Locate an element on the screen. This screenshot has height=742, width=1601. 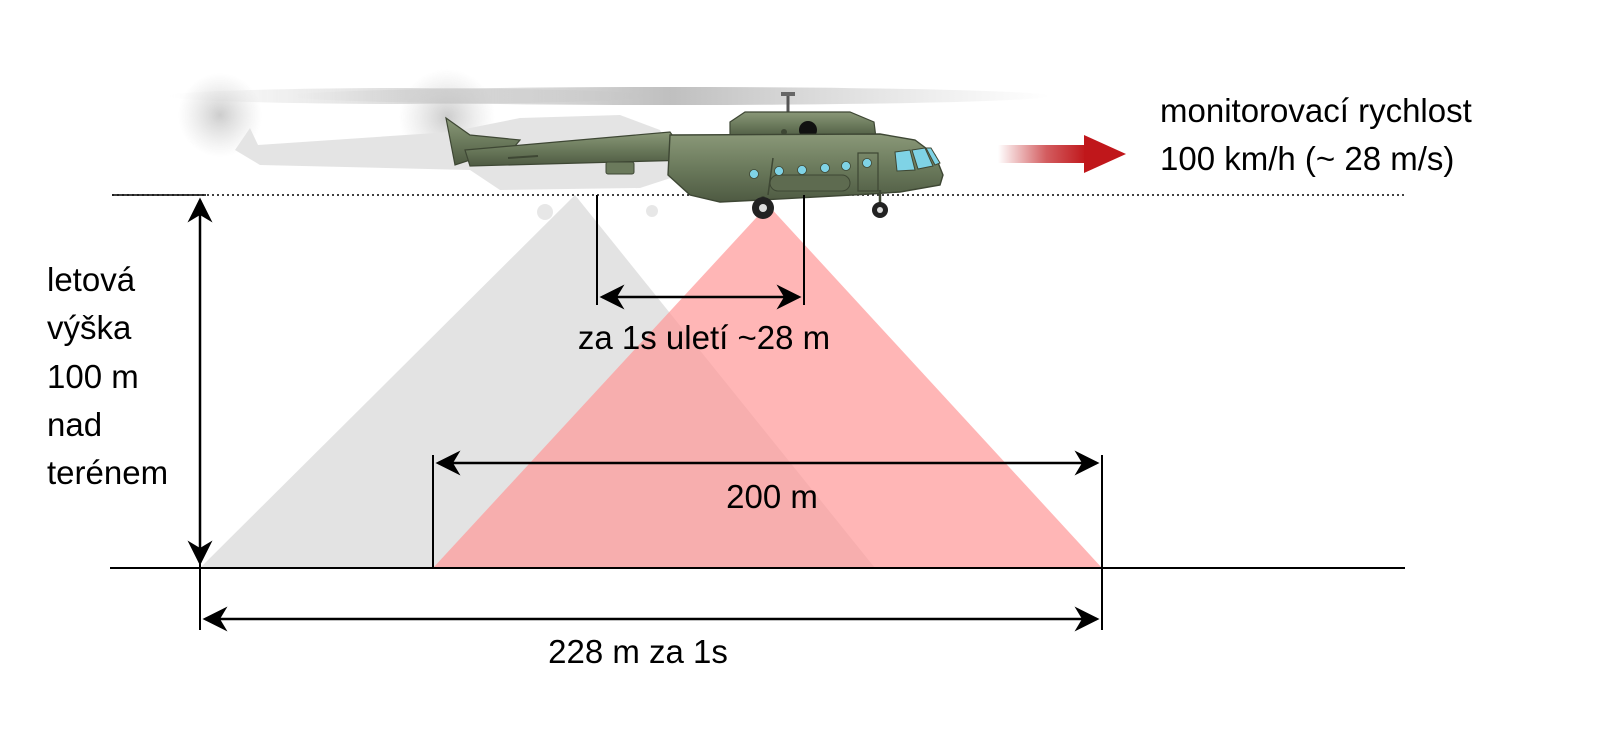
coverage-label: 228 m za 1s is located at coordinates (638, 651).